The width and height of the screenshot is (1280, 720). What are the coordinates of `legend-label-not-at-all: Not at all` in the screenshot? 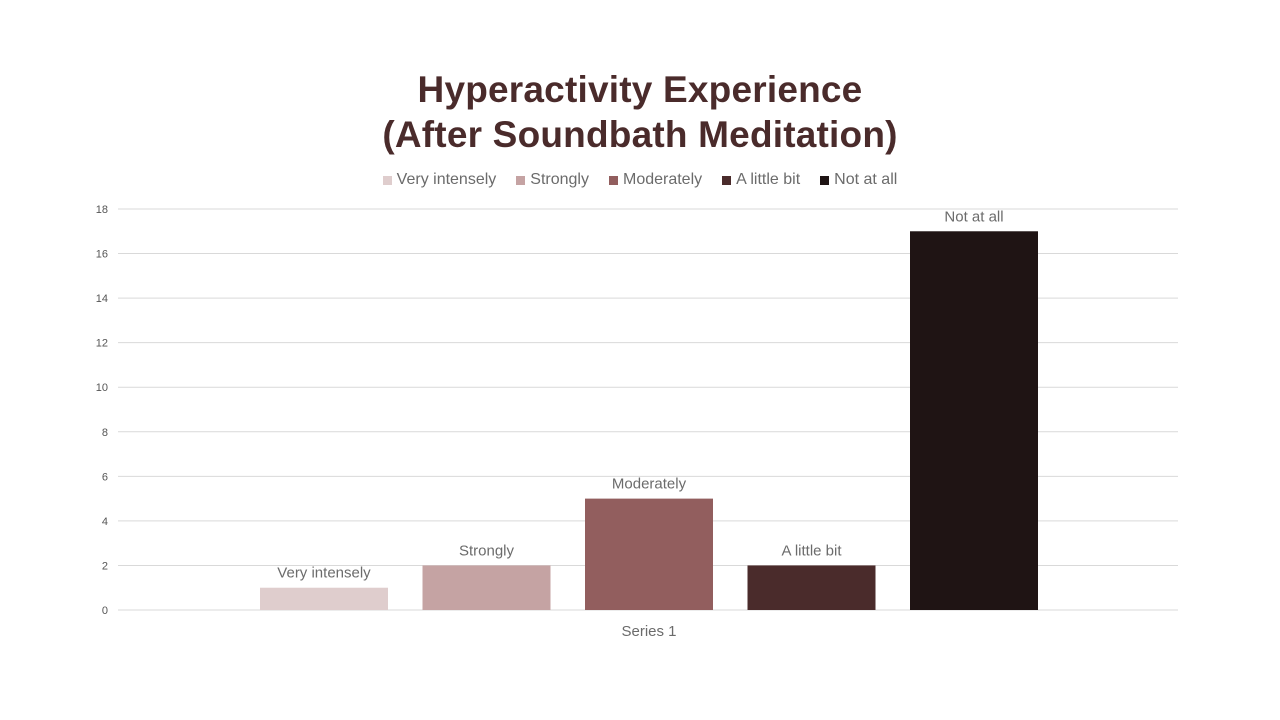 It's located at (866, 179).